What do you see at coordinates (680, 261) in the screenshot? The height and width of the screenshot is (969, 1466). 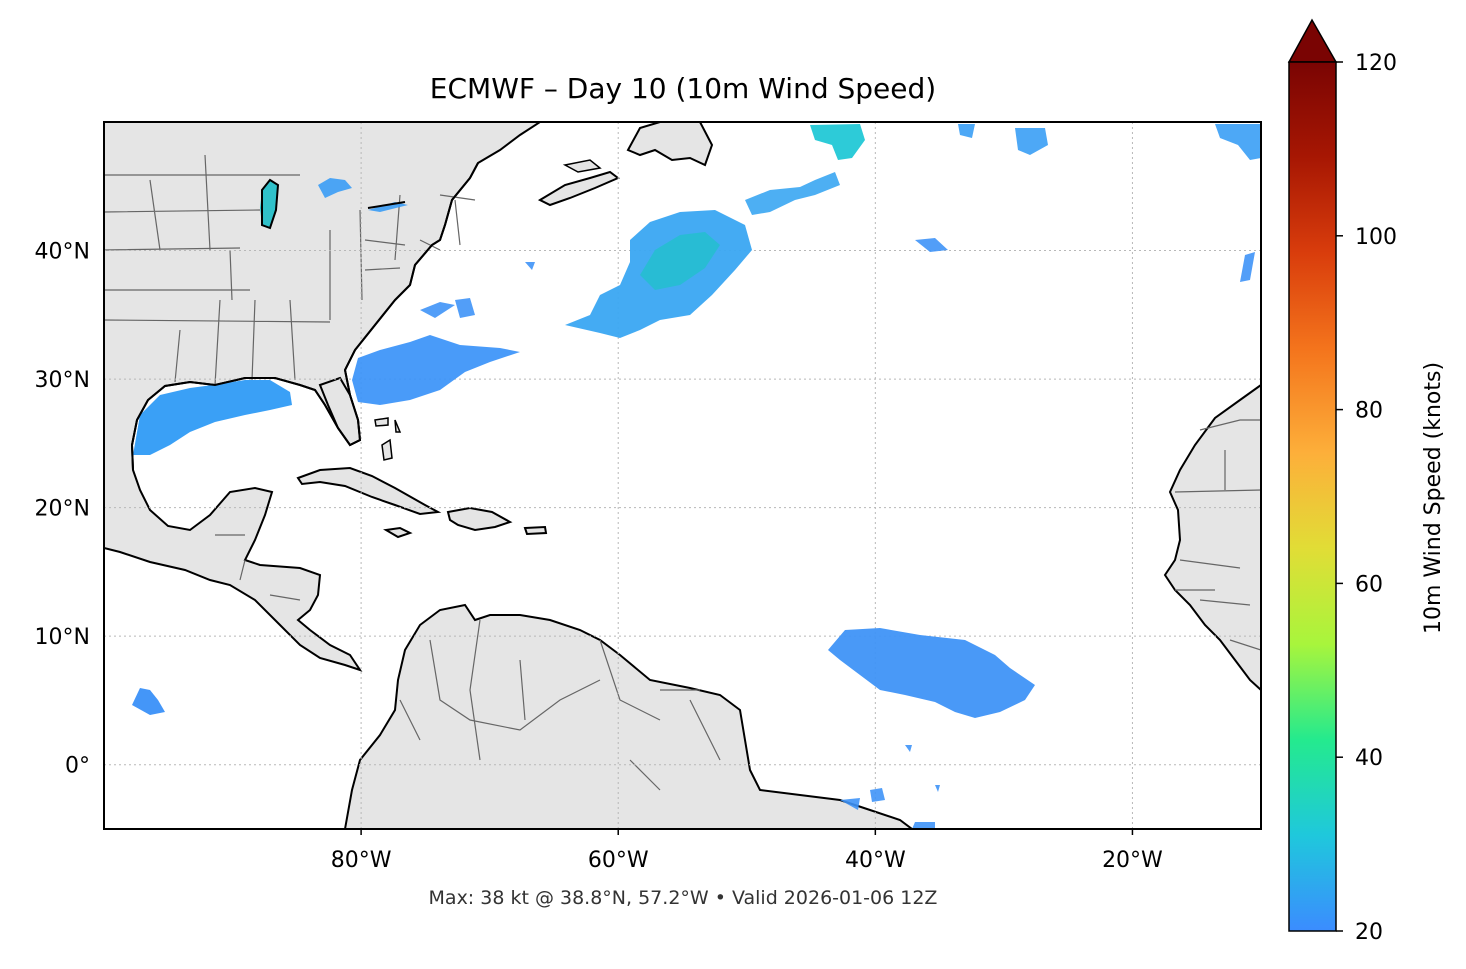 I see `wind-patch-north-atlantic-core` at bounding box center [680, 261].